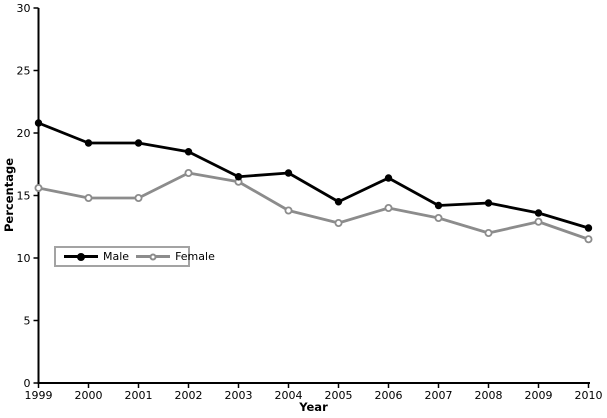 Image resolution: width=607 pixels, height=418 pixels. Describe the element at coordinates (27, 383) in the screenshot. I see `y-tick-label: 0` at that location.